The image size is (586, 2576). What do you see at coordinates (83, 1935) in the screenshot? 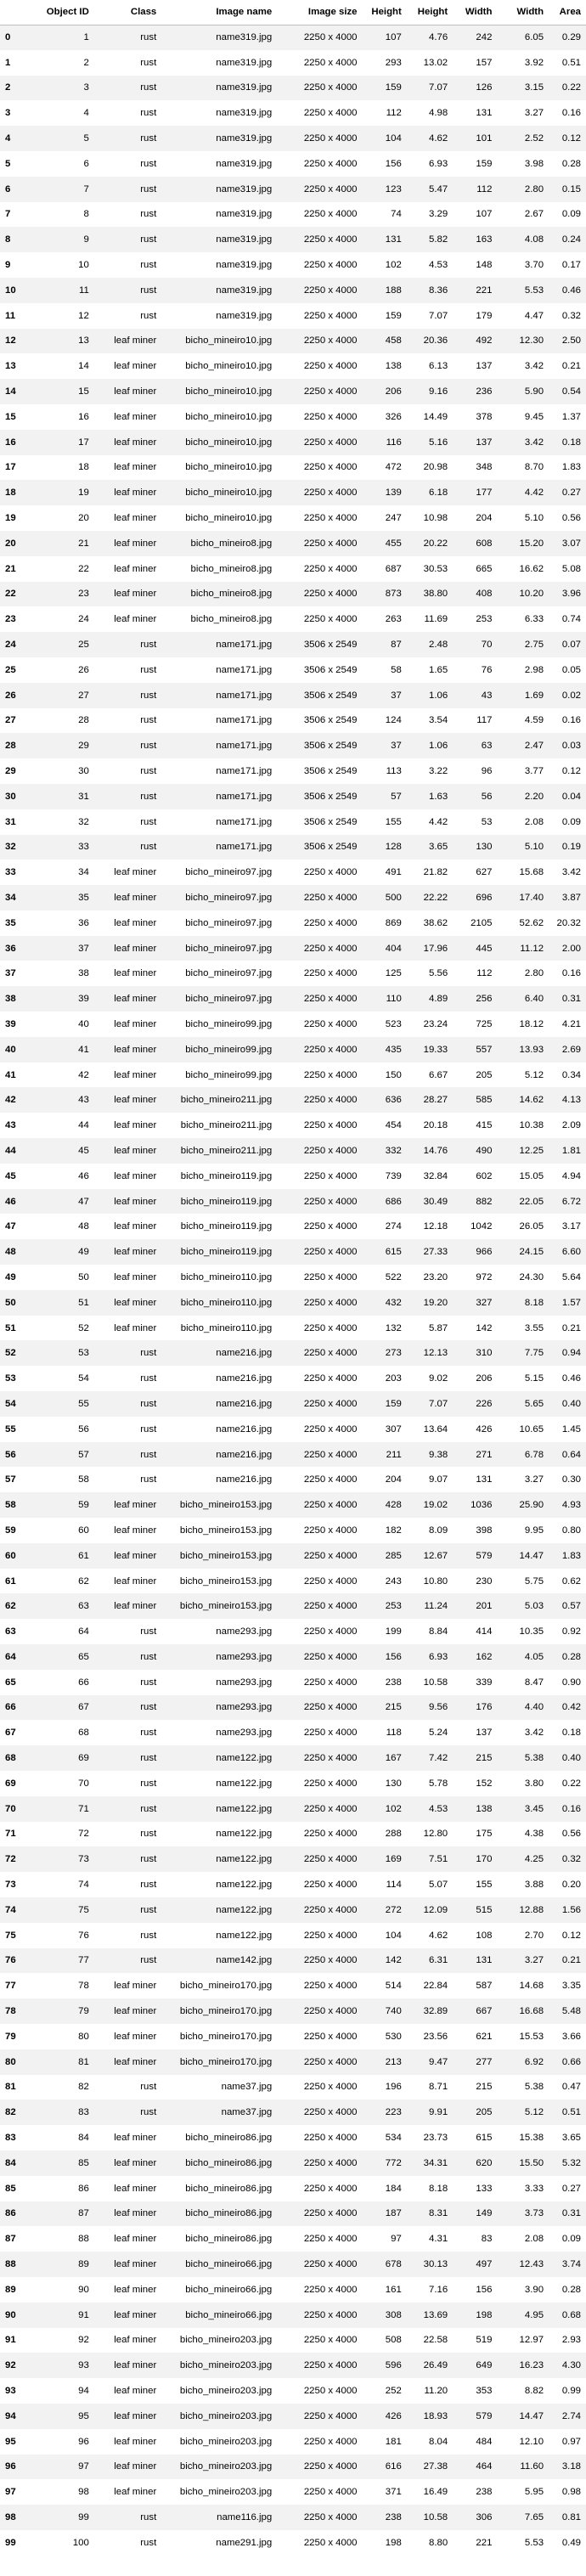
I see `object-id-cell: 76` at bounding box center [83, 1935].